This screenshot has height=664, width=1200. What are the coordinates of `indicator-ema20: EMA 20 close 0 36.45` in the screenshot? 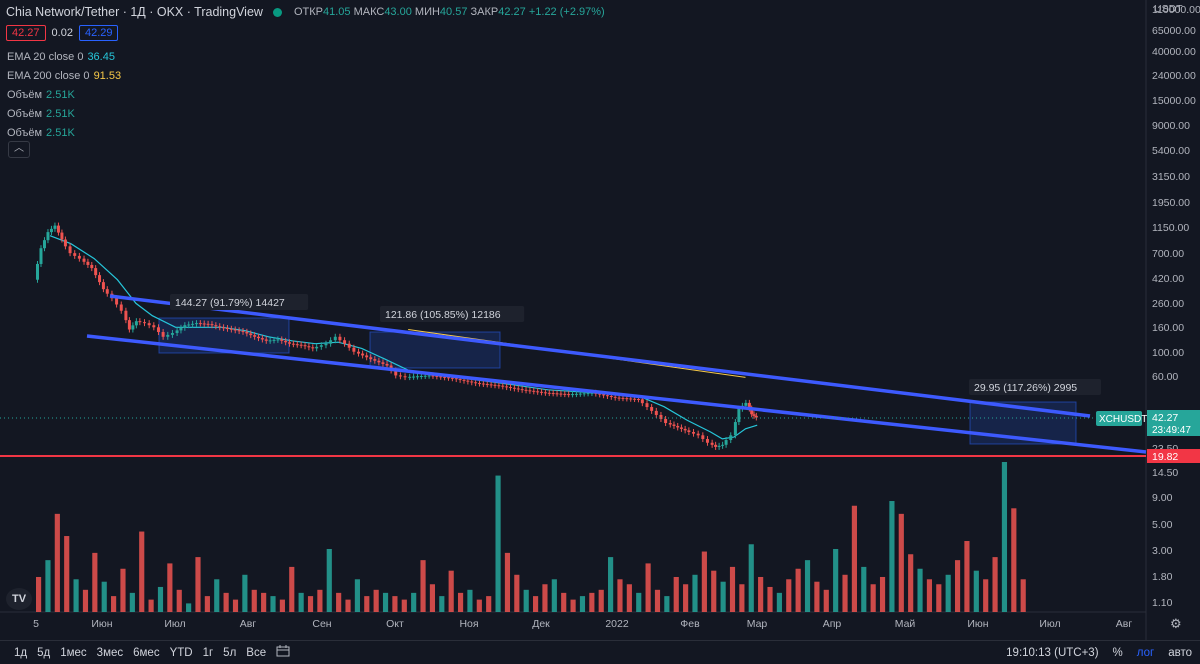 It's located at (61, 57).